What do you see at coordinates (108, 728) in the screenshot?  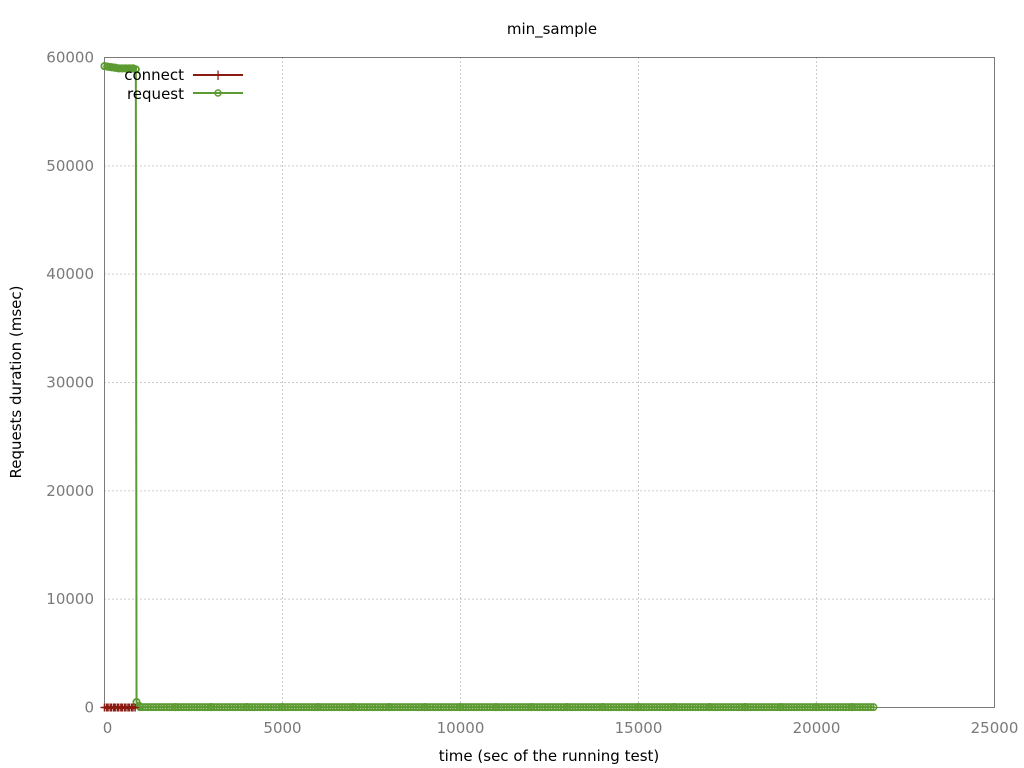 I see `x-tick-label: 0` at bounding box center [108, 728].